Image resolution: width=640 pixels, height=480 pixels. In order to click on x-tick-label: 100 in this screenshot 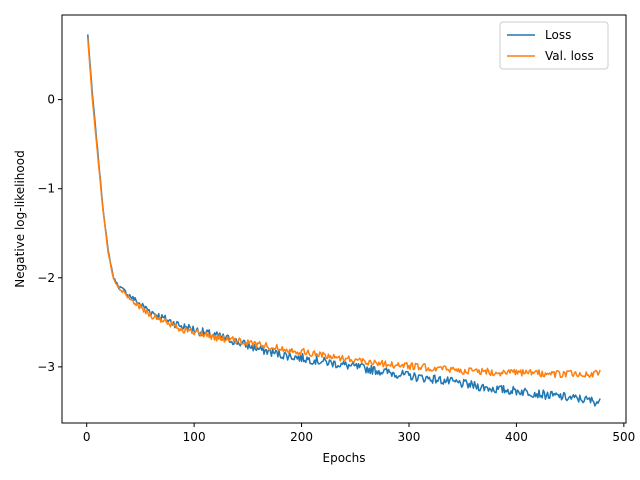, I will do `click(194, 437)`.